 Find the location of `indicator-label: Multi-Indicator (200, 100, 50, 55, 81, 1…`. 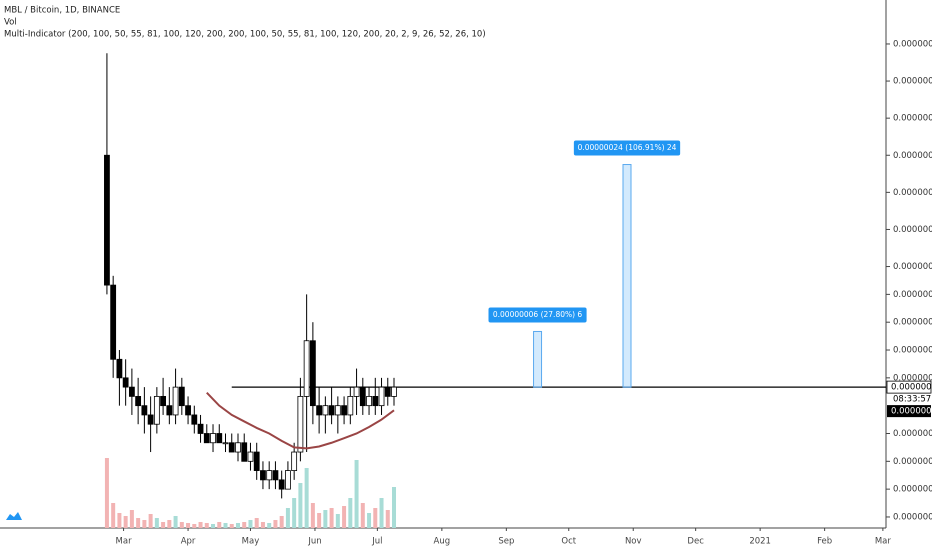

indicator-label: Multi-Indicator (200, 100, 50, 55, 81, 1… is located at coordinates (245, 35).